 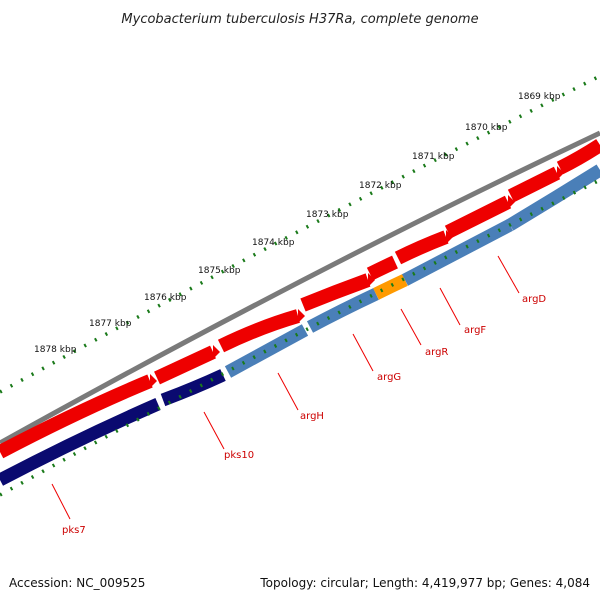 I want to click on callout-line-argD, so click(x=508, y=274).